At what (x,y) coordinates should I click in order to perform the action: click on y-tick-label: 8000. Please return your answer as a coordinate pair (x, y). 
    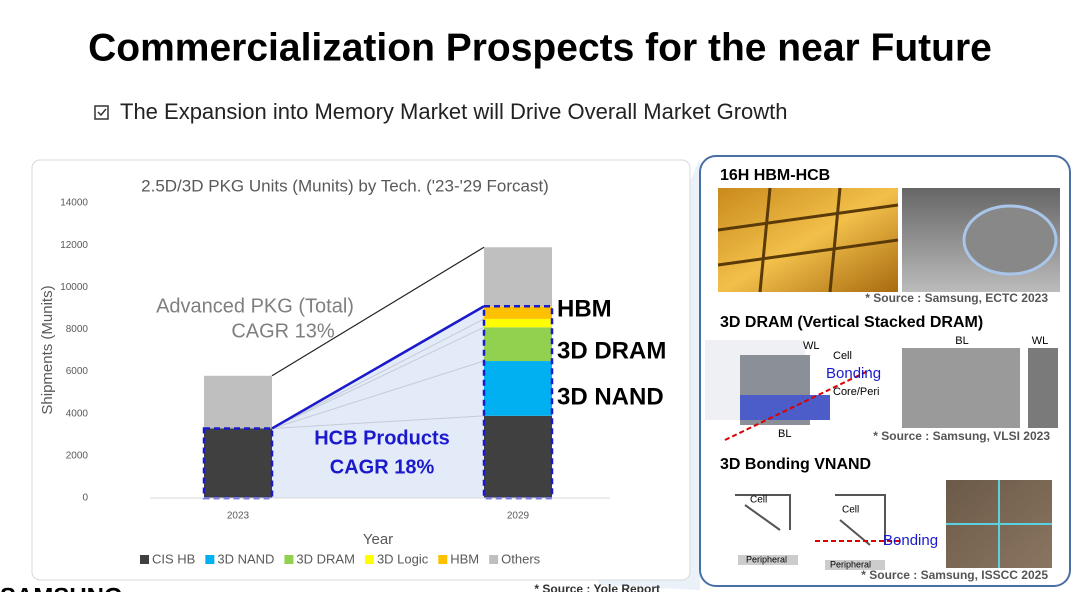
    Looking at the image, I should click on (77, 329).